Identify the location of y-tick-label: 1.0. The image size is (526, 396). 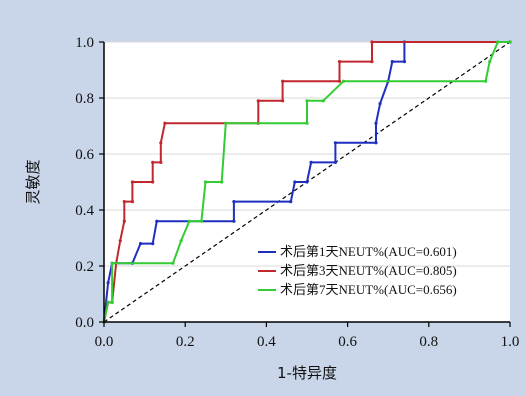
(84, 43).